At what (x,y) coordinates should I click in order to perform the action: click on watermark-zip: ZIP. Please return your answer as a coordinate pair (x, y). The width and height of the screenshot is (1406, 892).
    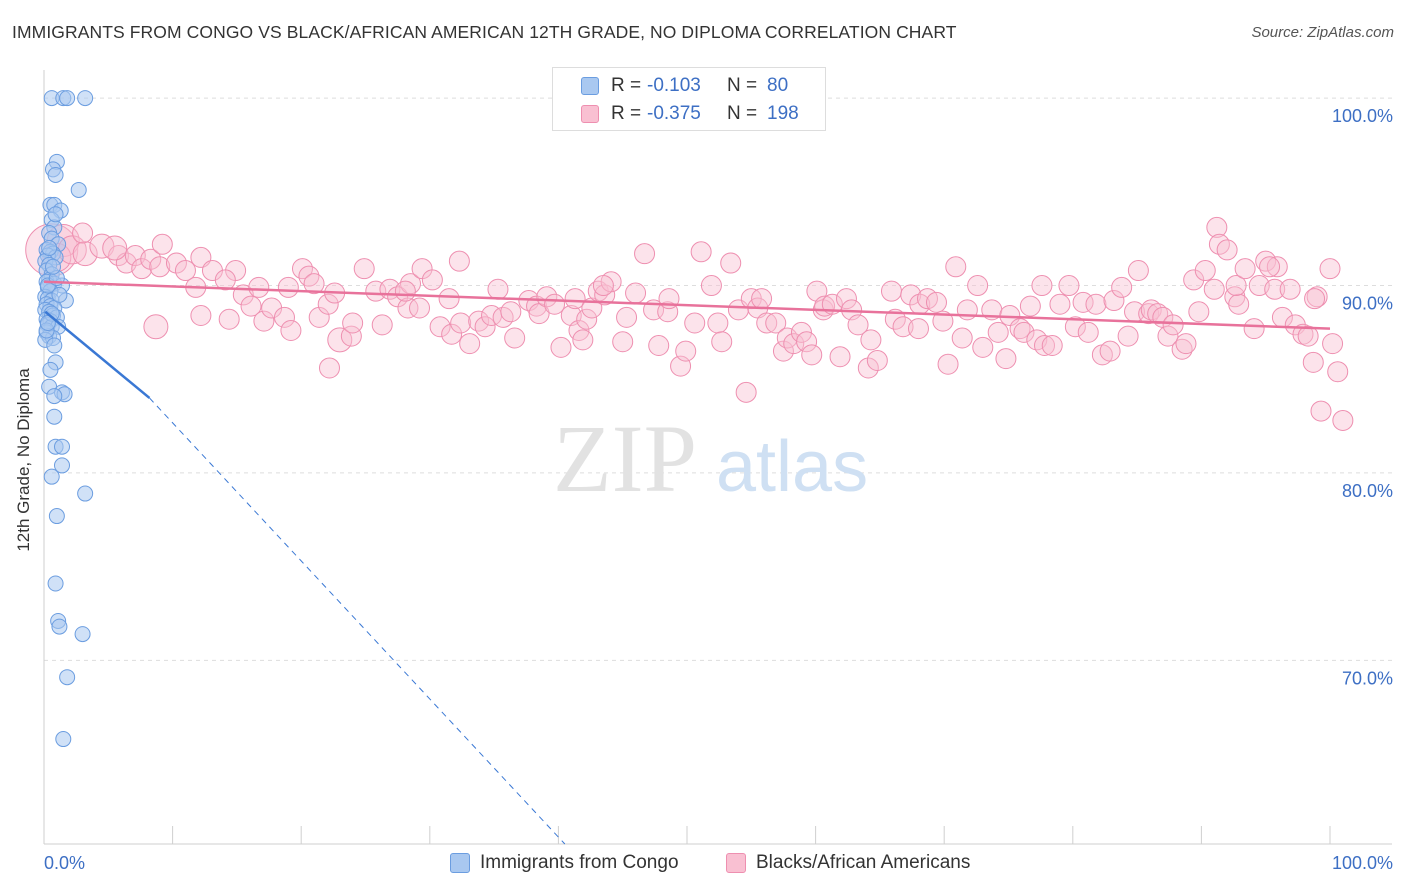
    Looking at the image, I should click on (625, 458).